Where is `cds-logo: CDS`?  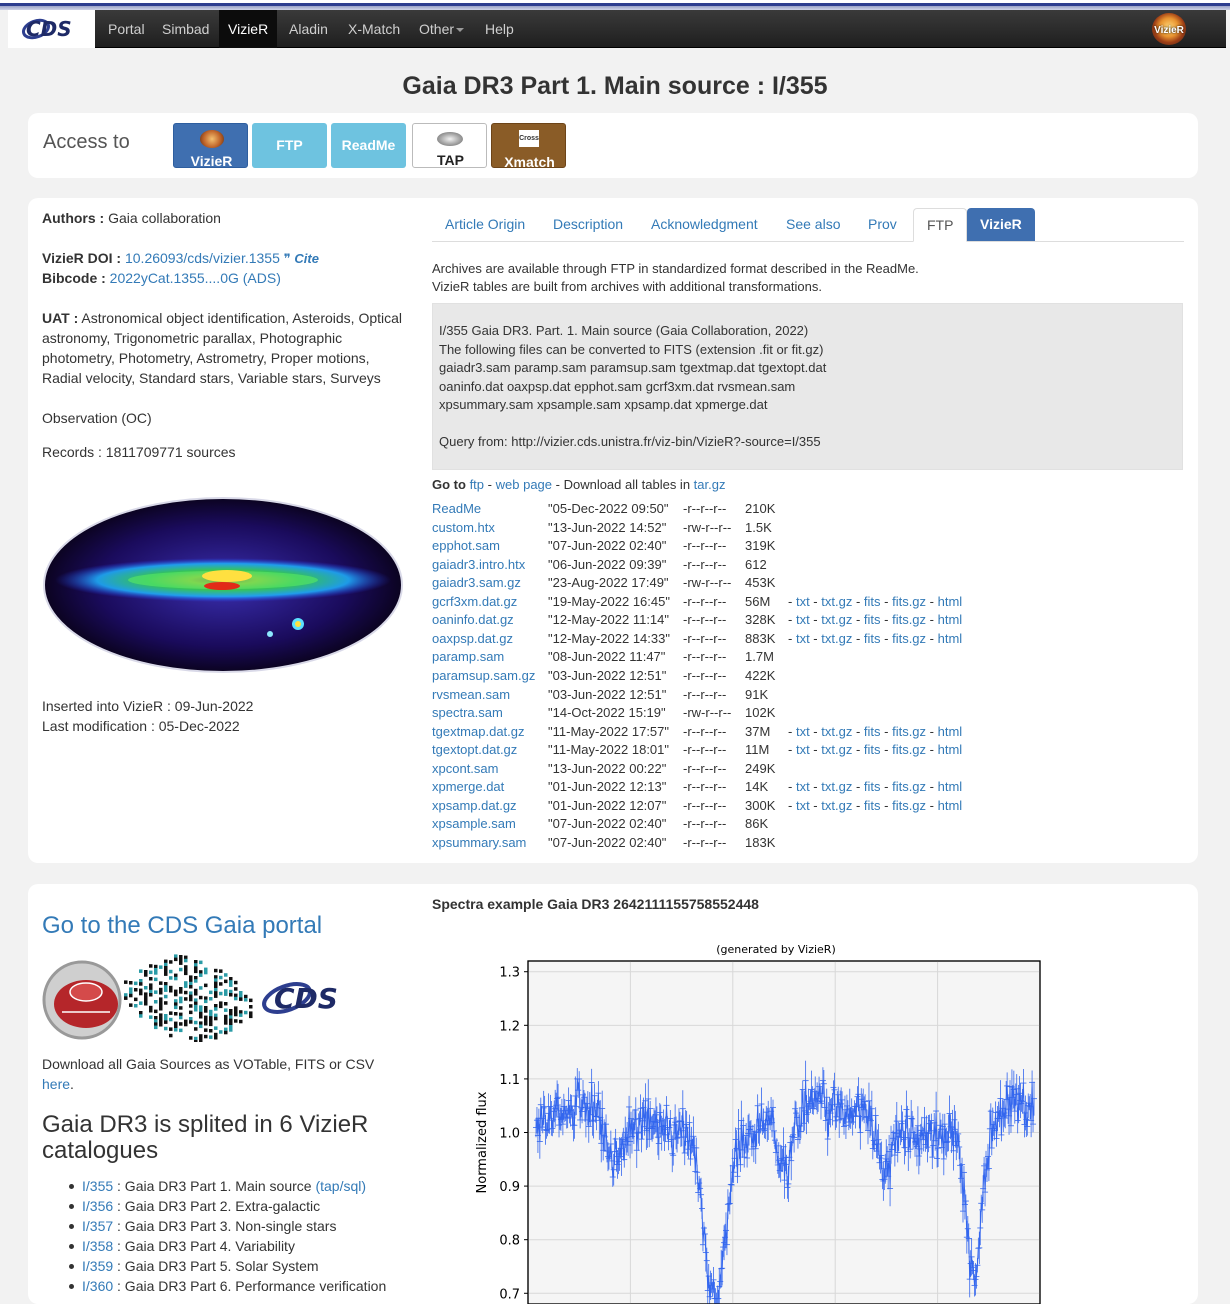 cds-logo: CDS is located at coordinates (51, 29).